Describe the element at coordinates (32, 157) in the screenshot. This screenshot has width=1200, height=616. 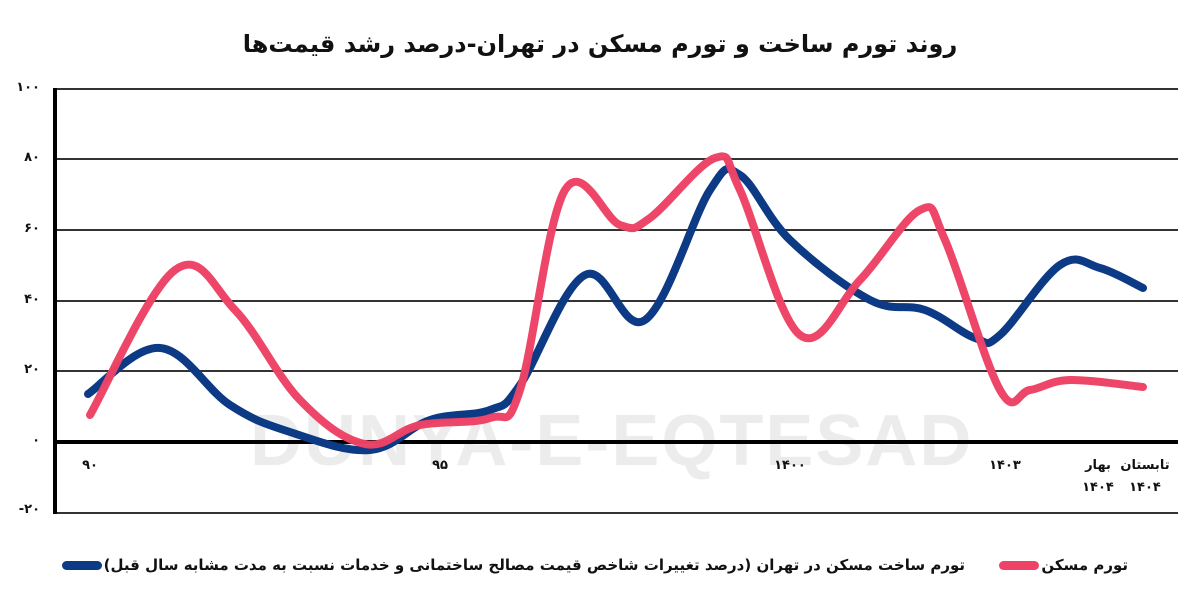
I see `y-tick: ۸۰` at that location.